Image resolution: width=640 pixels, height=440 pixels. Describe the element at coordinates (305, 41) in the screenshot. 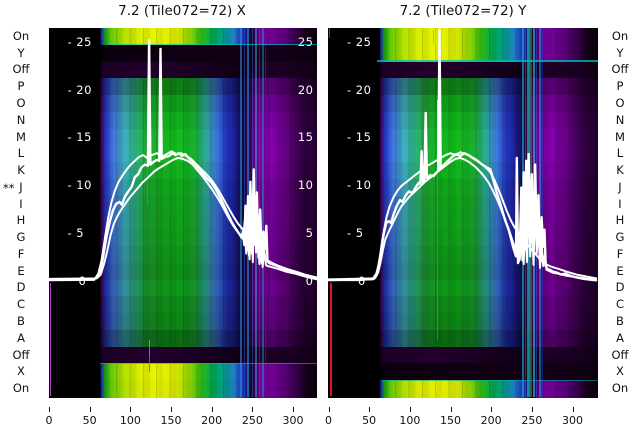

I see `y-tick-label-inner-right: 25` at that location.